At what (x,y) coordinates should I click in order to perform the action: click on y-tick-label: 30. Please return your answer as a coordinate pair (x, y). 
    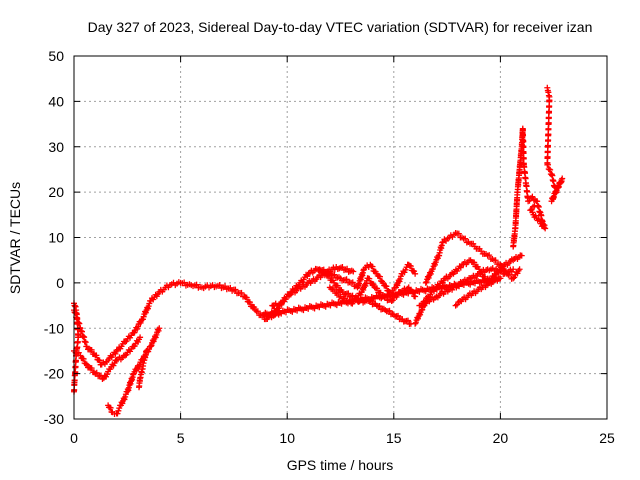
    Looking at the image, I should click on (56, 147).